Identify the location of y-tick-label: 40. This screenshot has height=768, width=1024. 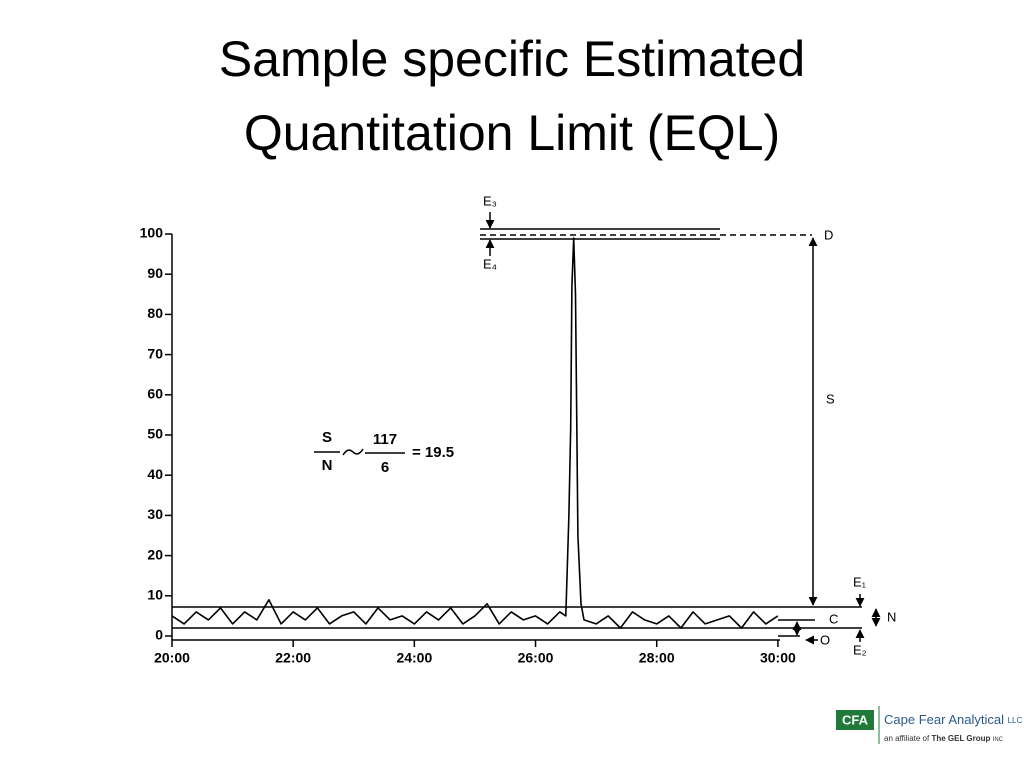
(155, 474).